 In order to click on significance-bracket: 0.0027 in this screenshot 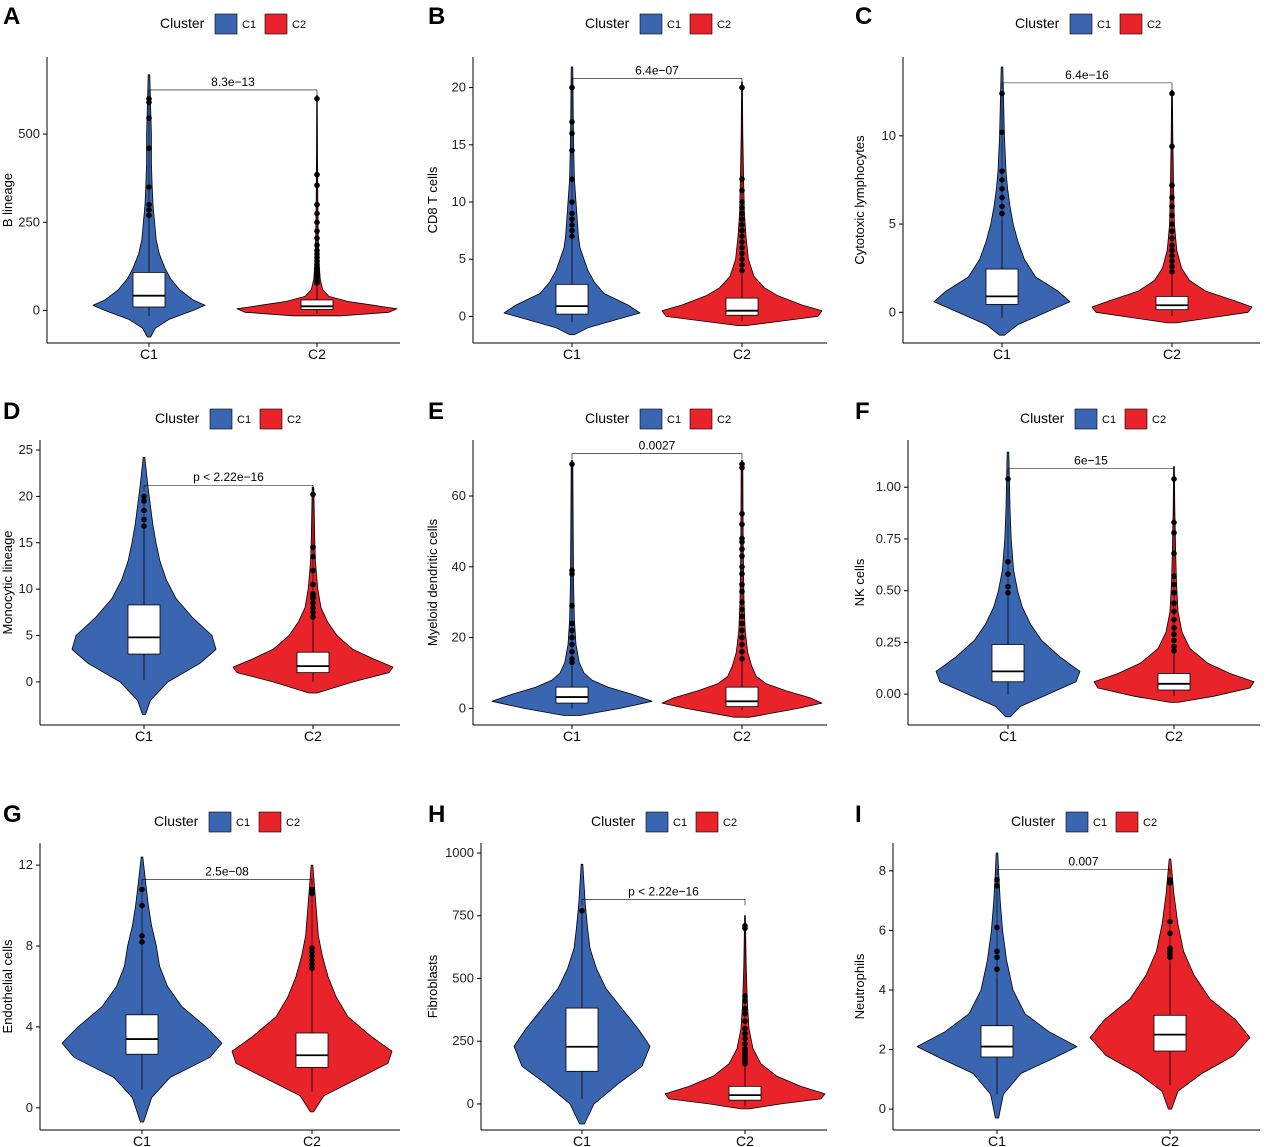, I will do `click(657, 449)`.